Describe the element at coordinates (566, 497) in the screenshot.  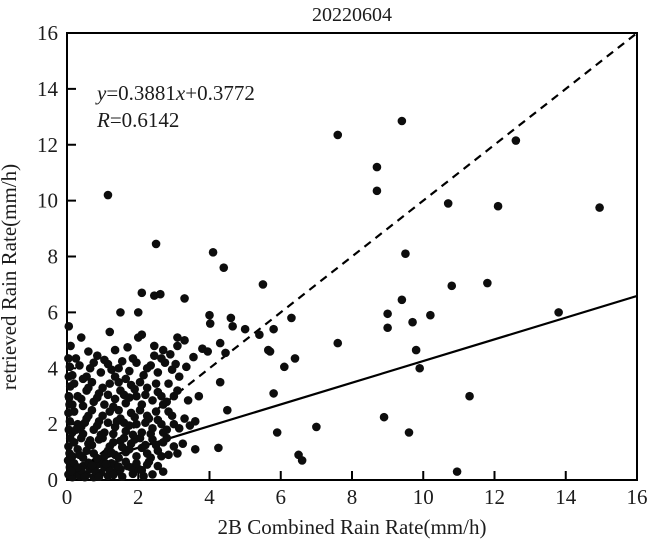
I see `x-tick-label: 14` at that location.